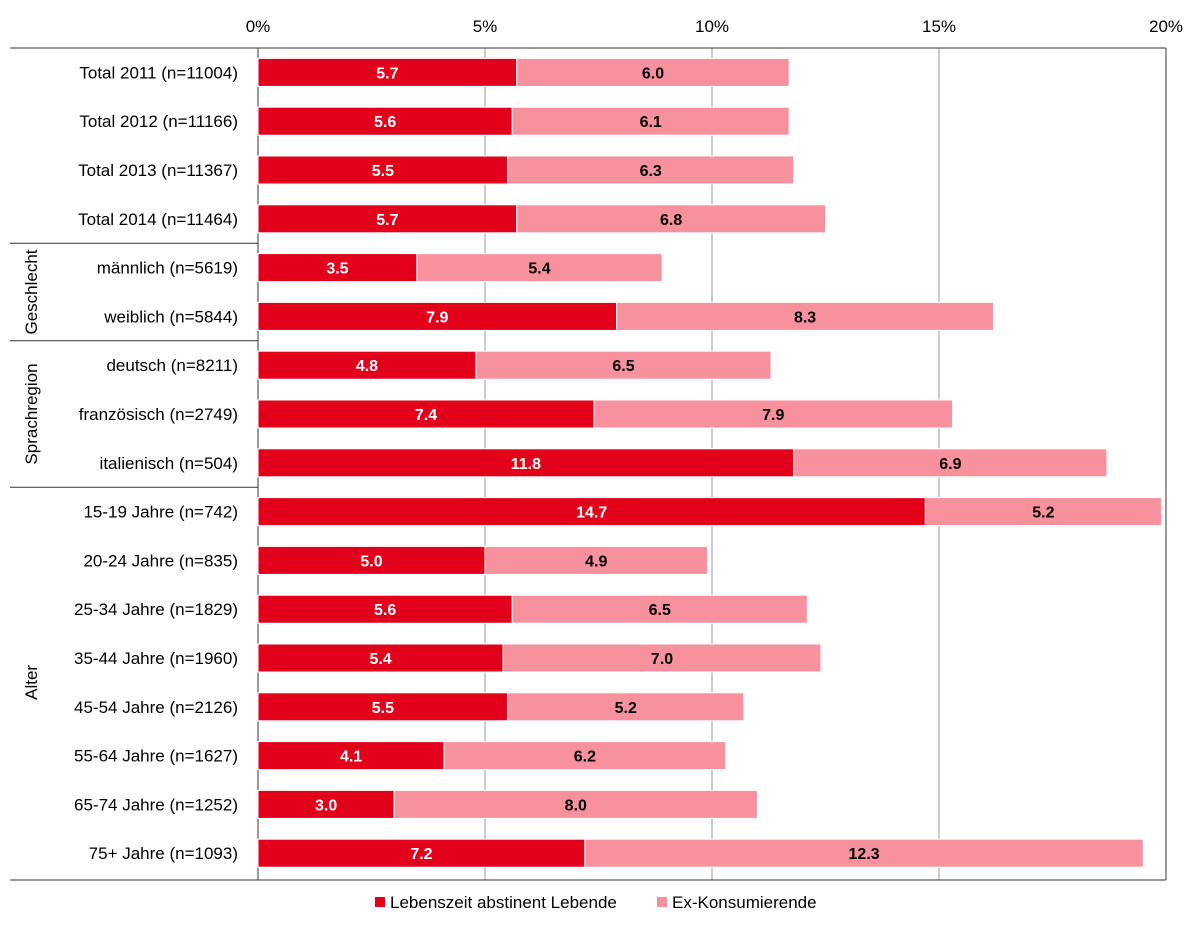 Image resolution: width=1196 pixels, height=932 pixels. I want to click on data-label: 7.2, so click(421, 854).